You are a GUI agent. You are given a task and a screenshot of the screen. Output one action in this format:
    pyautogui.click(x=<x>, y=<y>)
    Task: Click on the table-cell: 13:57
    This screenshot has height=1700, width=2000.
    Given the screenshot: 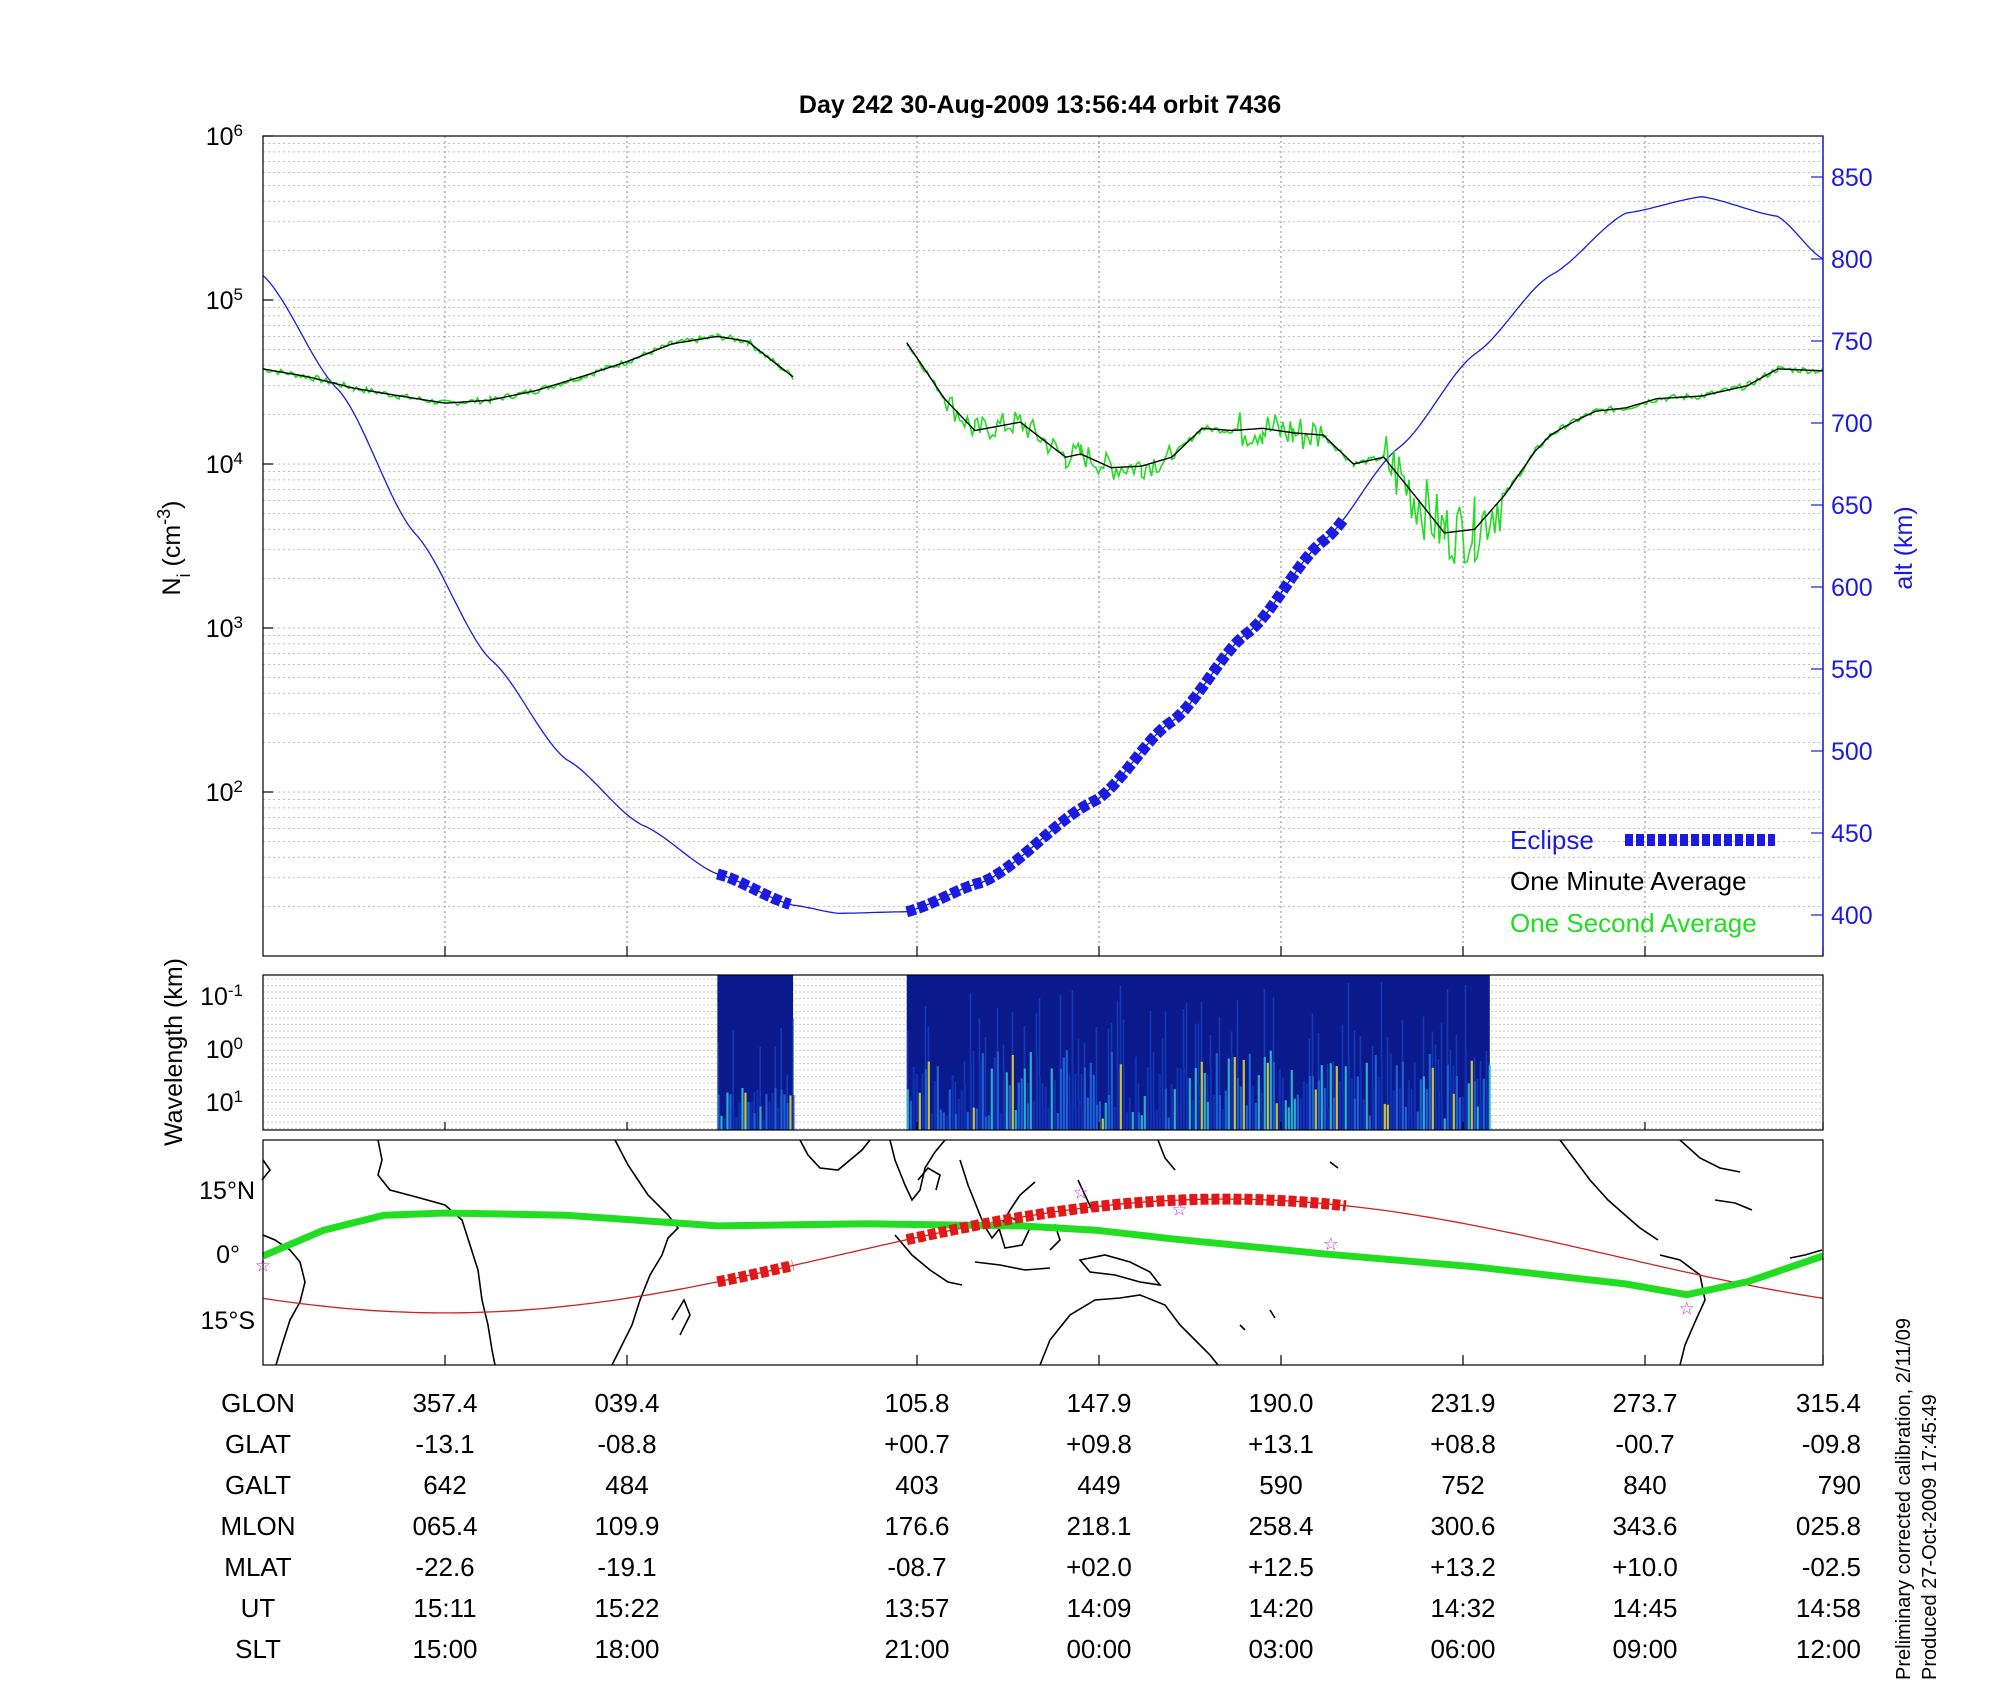 What is the action you would take?
    pyautogui.click(x=916, y=1608)
    